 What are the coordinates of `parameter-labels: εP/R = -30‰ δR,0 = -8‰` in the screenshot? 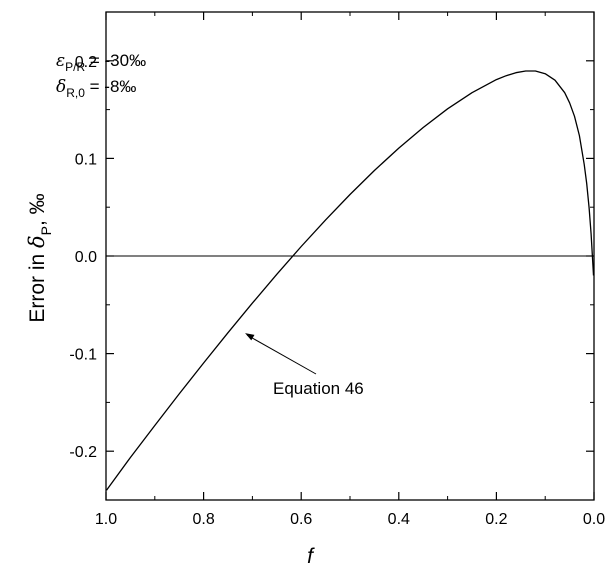 It's located at (101, 75).